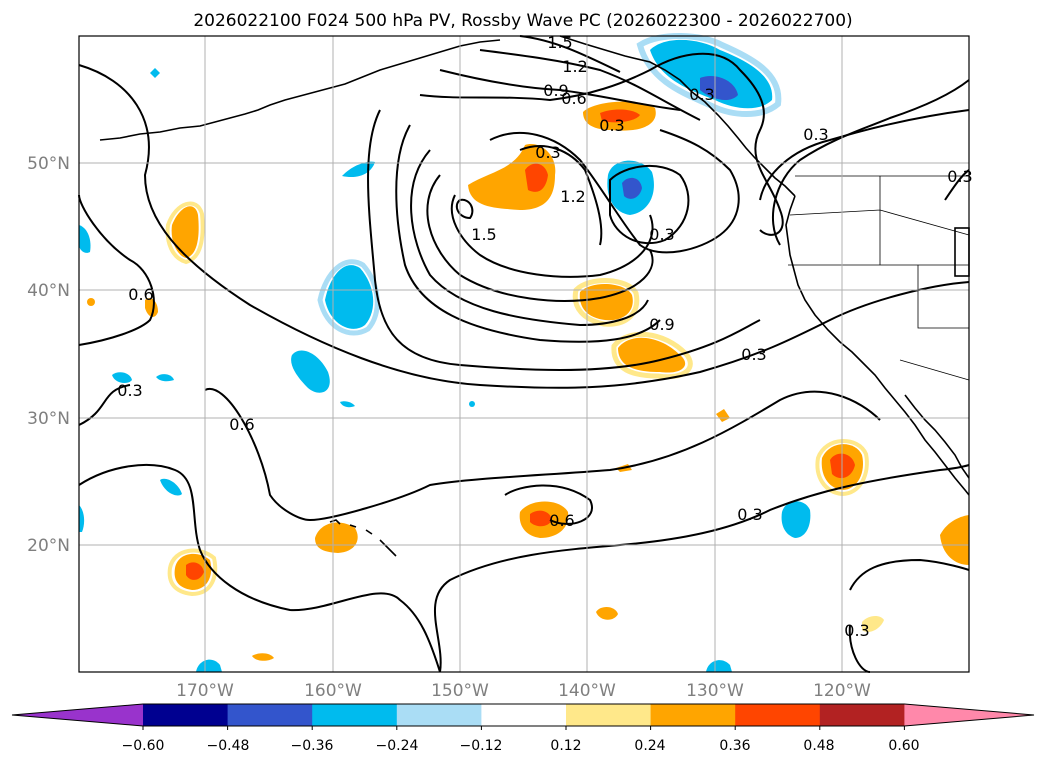 This screenshot has width=1047, height=765. I want to click on hawaii-islands, so click(363, 538).